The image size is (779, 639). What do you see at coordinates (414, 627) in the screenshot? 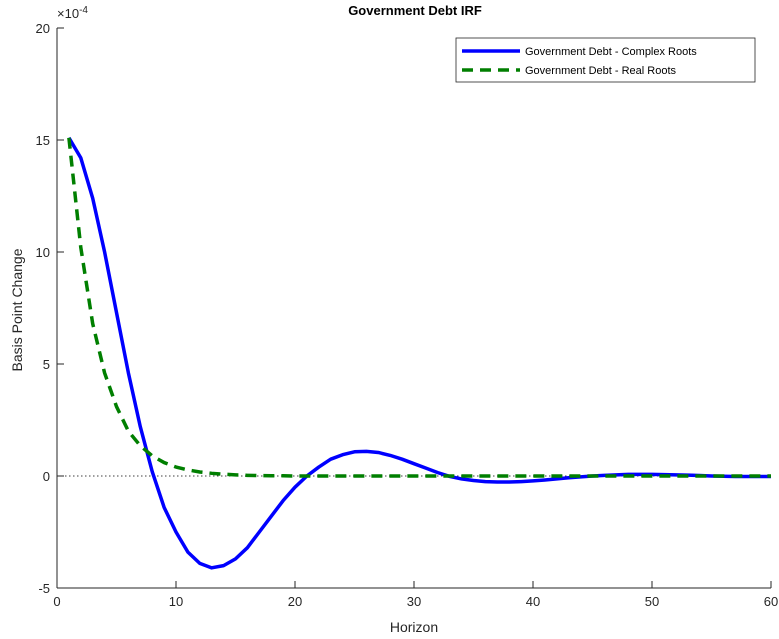
I see `x-axis-label: Horizon` at bounding box center [414, 627].